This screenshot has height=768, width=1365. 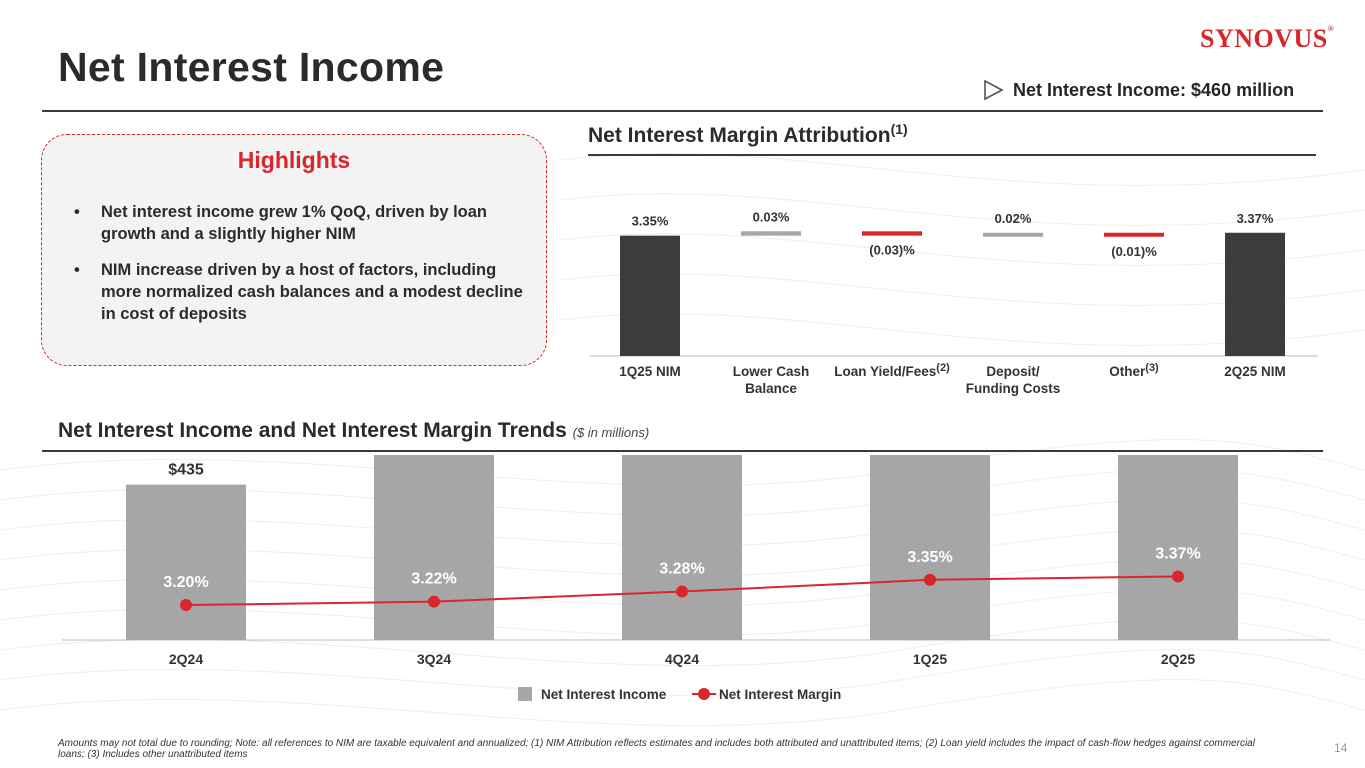 I want to click on x-tick-label: 4Q24, so click(x=682, y=659).